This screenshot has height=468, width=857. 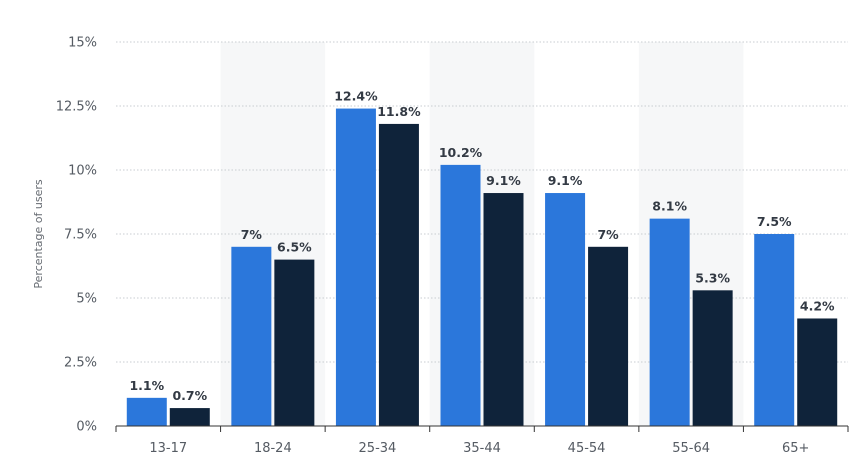 What do you see at coordinates (482, 428) in the screenshot?
I see `x-axis` at bounding box center [482, 428].